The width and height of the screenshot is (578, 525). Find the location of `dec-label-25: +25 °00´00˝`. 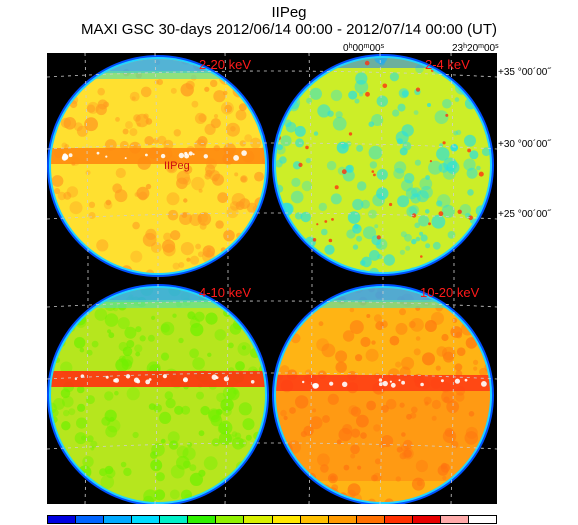

dec-label-25: +25 °00´00˝ is located at coordinates (524, 214).